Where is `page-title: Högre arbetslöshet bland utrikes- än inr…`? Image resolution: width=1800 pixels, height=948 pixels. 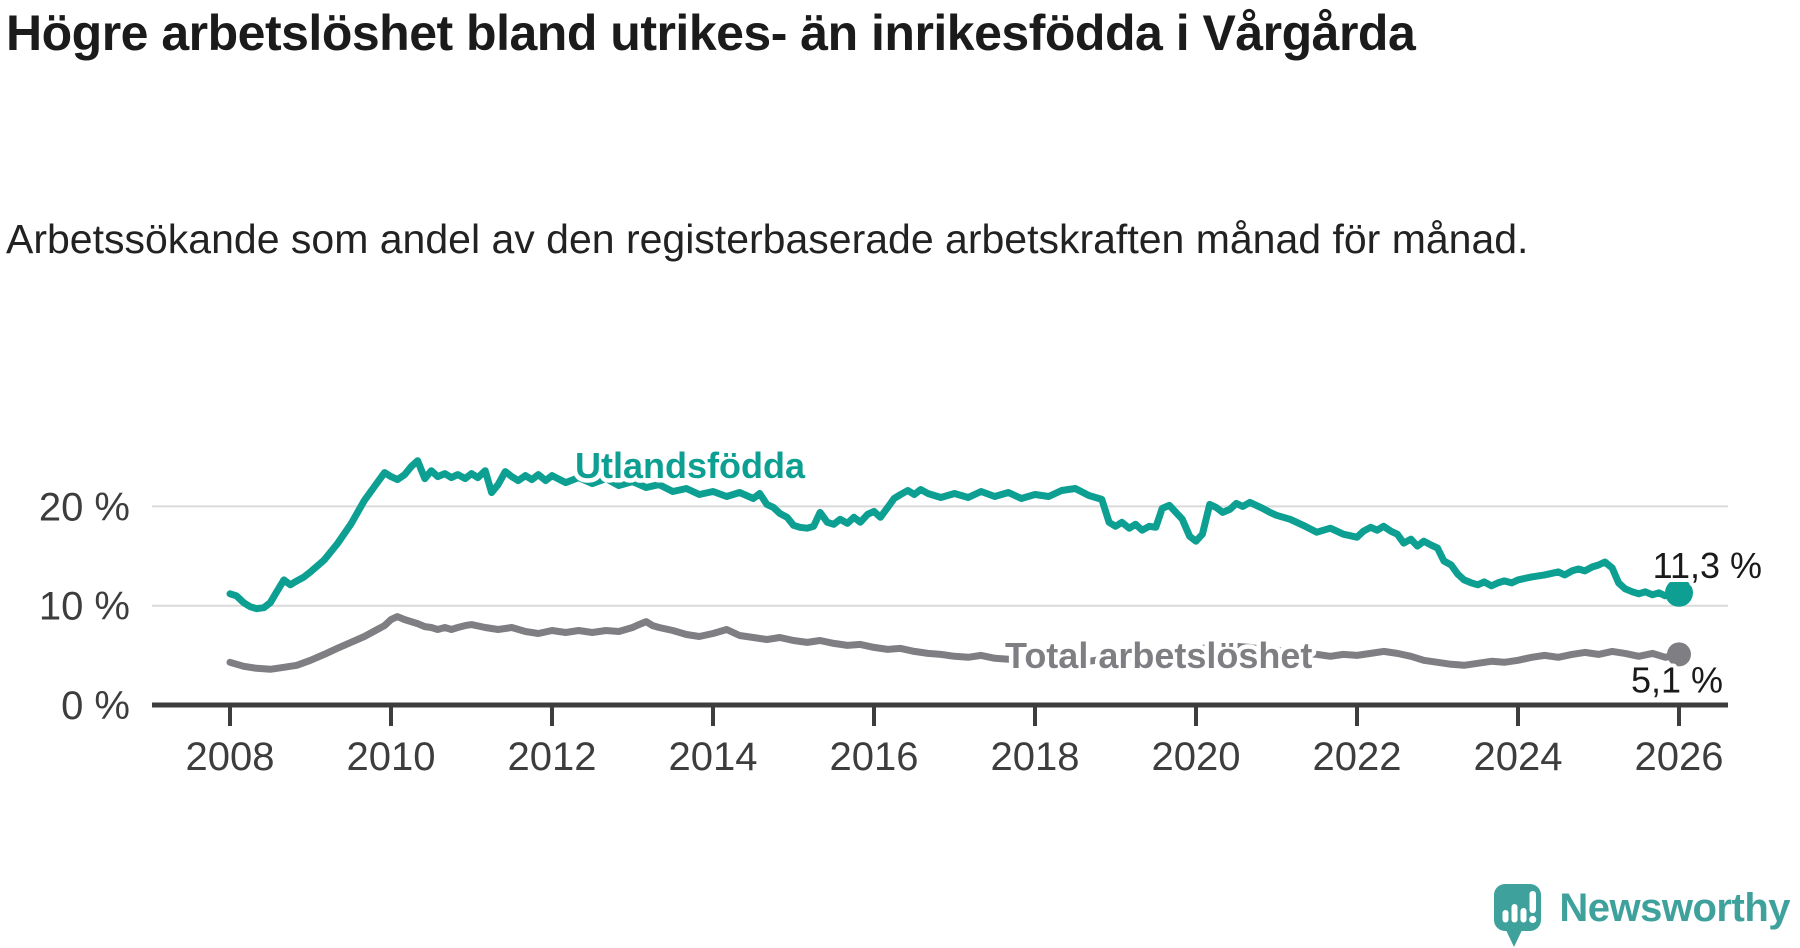
page-title: Högre arbetslöshet bland utrikes- än inr… is located at coordinates (711, 33).